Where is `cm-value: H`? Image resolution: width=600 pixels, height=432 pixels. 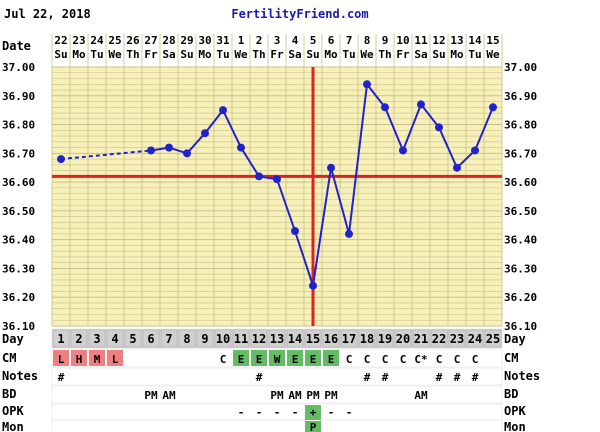 cm-value: H is located at coordinates (79, 359).